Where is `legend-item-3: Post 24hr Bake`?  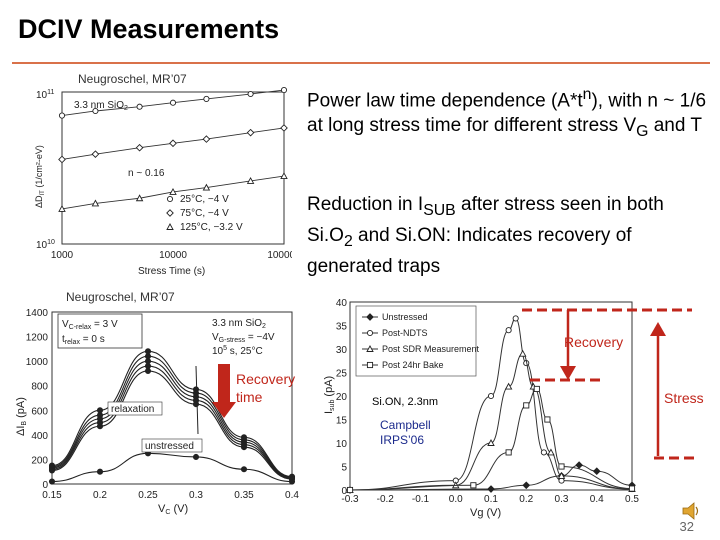
legend-item-3: Post 24hr Bake is located at coordinates (413, 365).